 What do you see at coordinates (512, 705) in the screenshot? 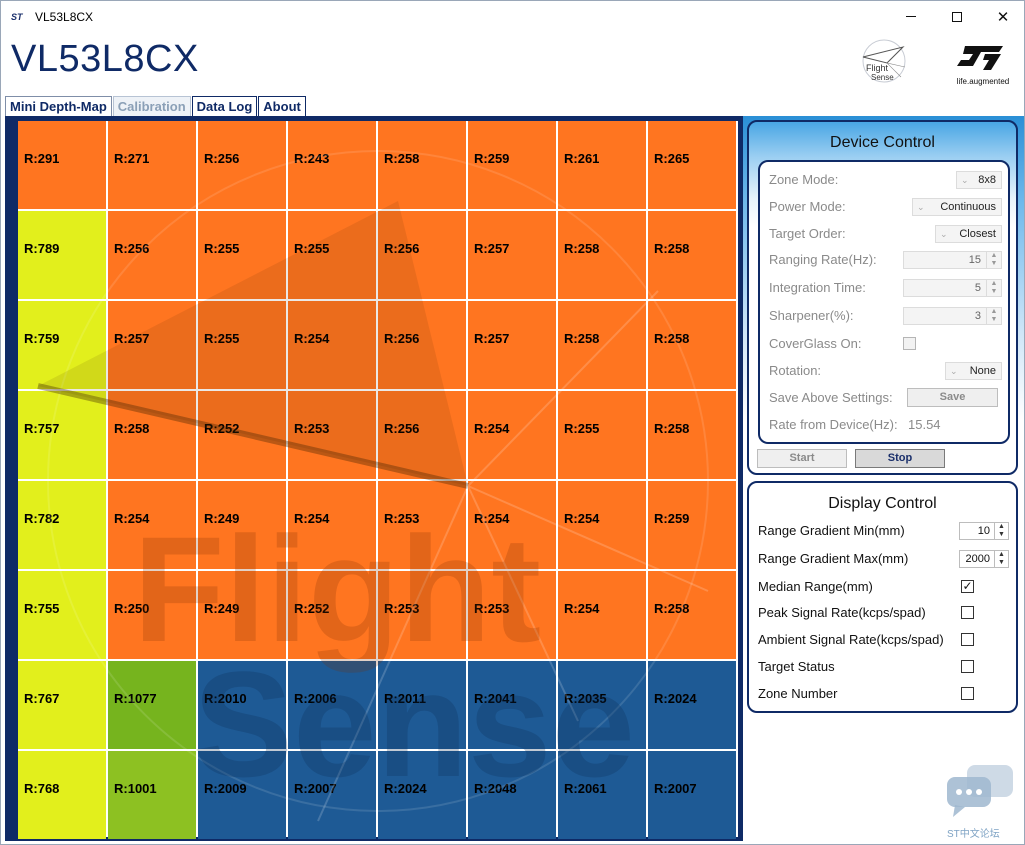
I see `zone-cell: R:2041` at bounding box center [512, 705].